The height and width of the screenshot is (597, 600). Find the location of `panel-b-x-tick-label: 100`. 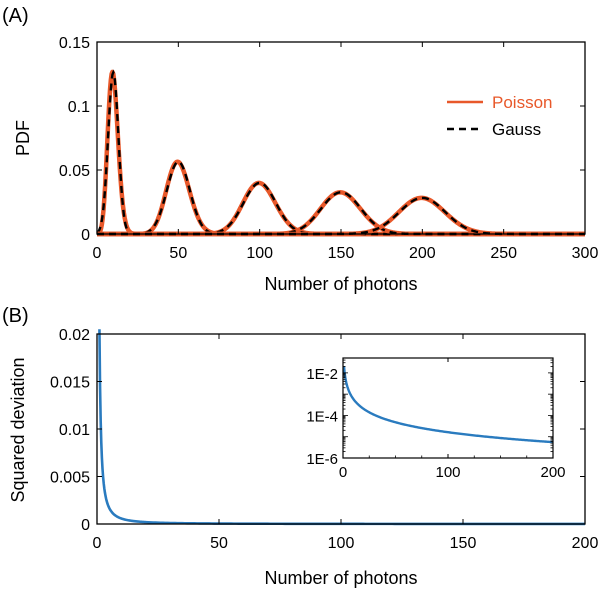

panel-b-x-tick-label: 100 is located at coordinates (341, 543).